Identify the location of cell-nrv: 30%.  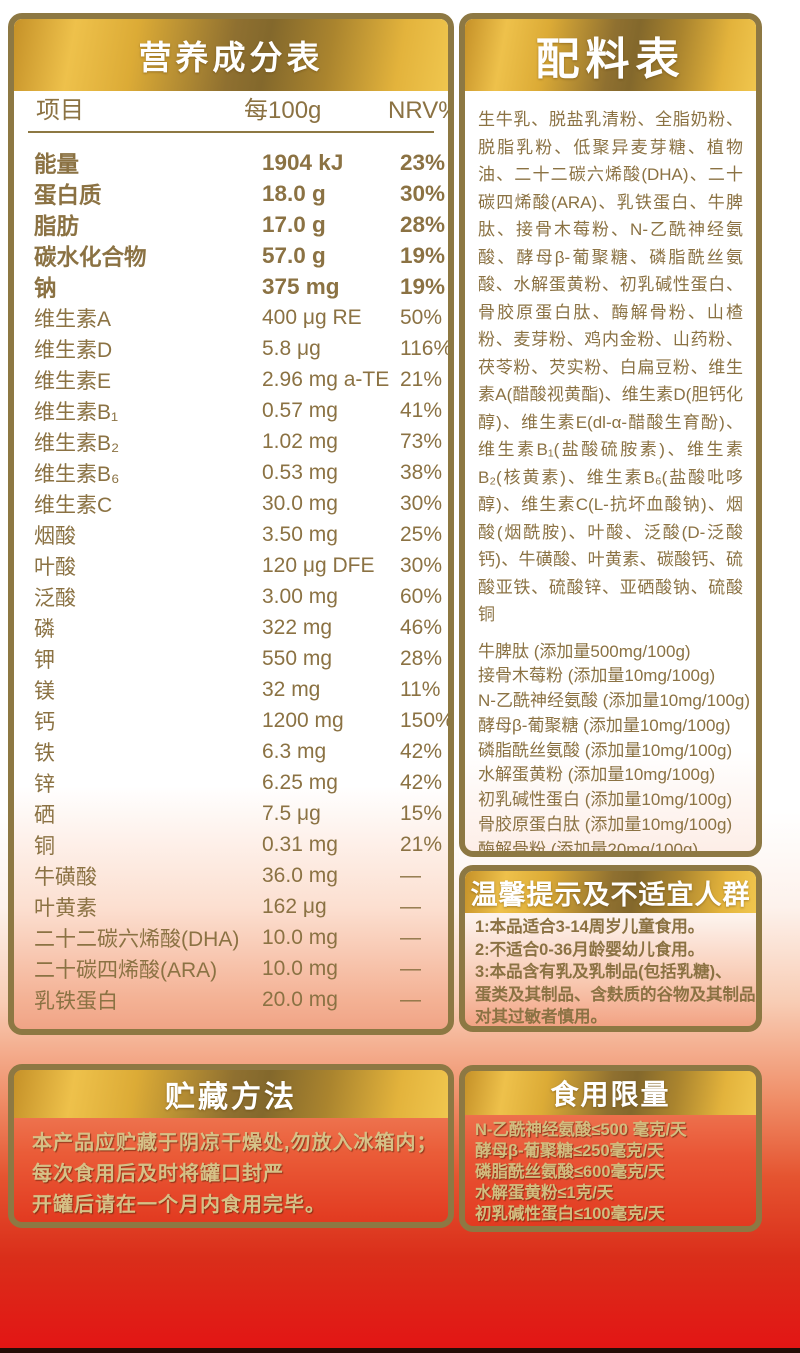
(421, 503).